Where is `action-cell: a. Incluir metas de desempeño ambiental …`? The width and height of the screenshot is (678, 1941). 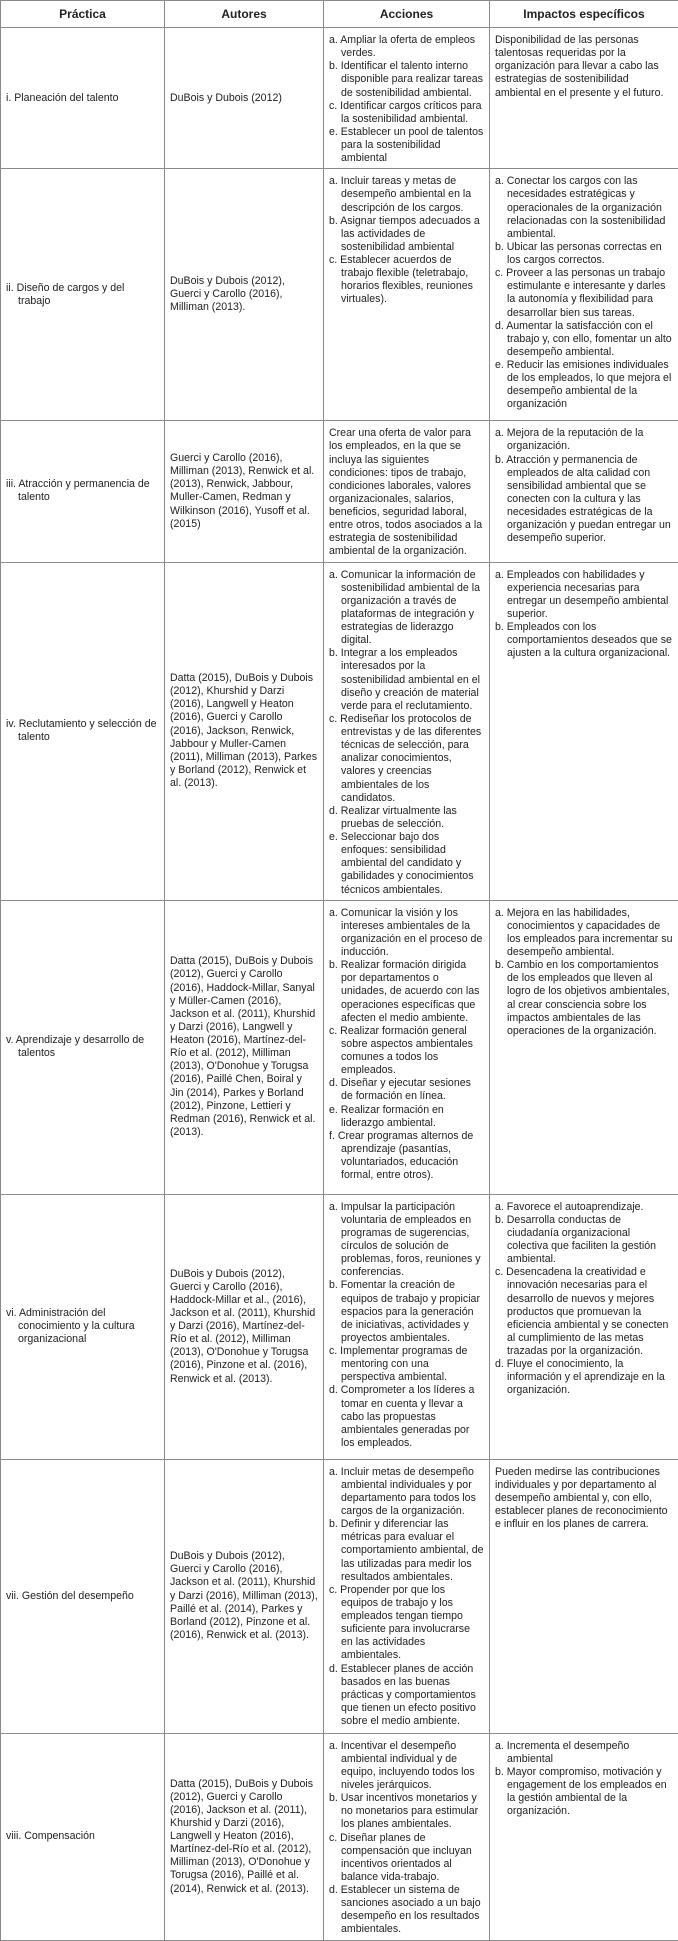
action-cell: a. Incluir metas de desempeño ambiental … is located at coordinates (407, 1596).